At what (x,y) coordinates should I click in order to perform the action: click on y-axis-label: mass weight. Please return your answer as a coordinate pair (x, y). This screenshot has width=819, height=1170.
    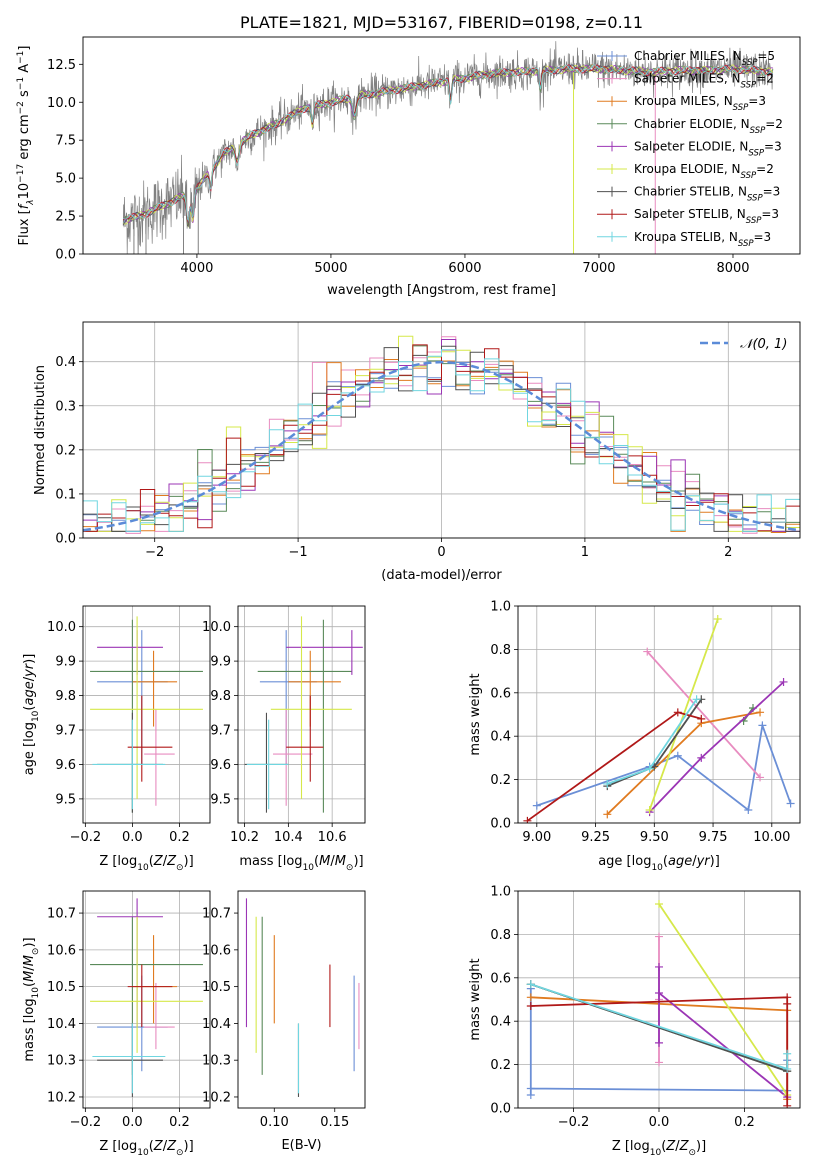
    Looking at the image, I should click on (475, 999).